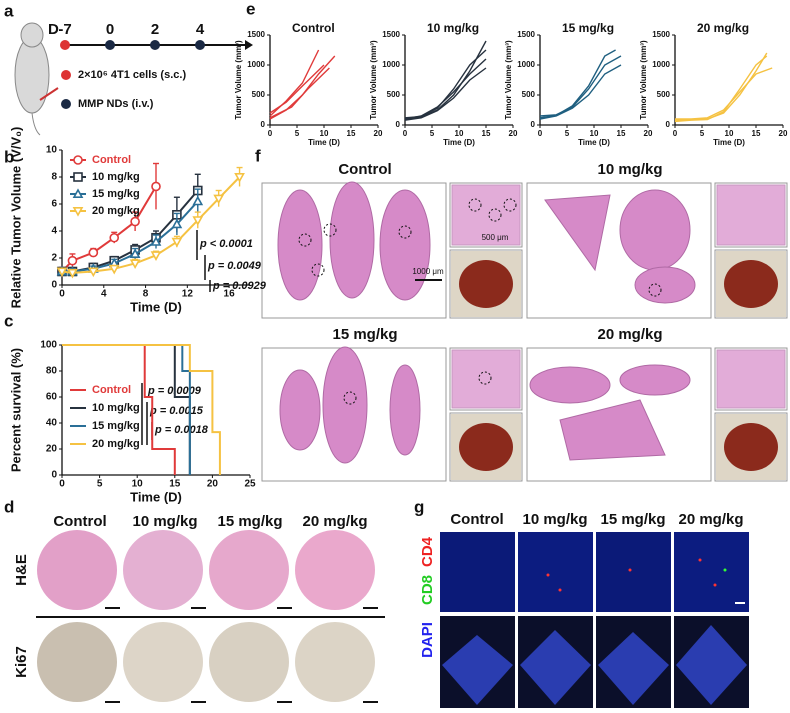 Image resolution: width=790 pixels, height=713 pixels. Describe the element at coordinates (723, 28) in the screenshot. I see `chart-title: 20 mg/kg` at that location.